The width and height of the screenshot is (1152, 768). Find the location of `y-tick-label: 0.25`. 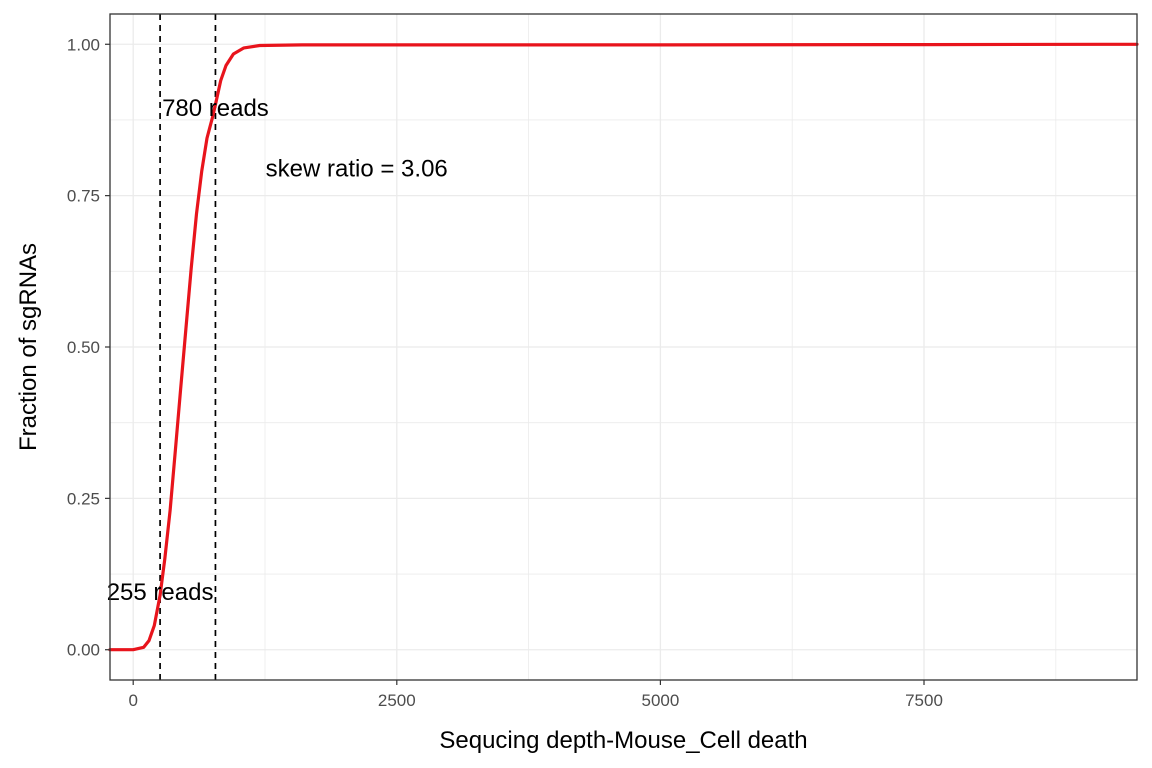

y-tick-label: 0.25 is located at coordinates (83, 498).